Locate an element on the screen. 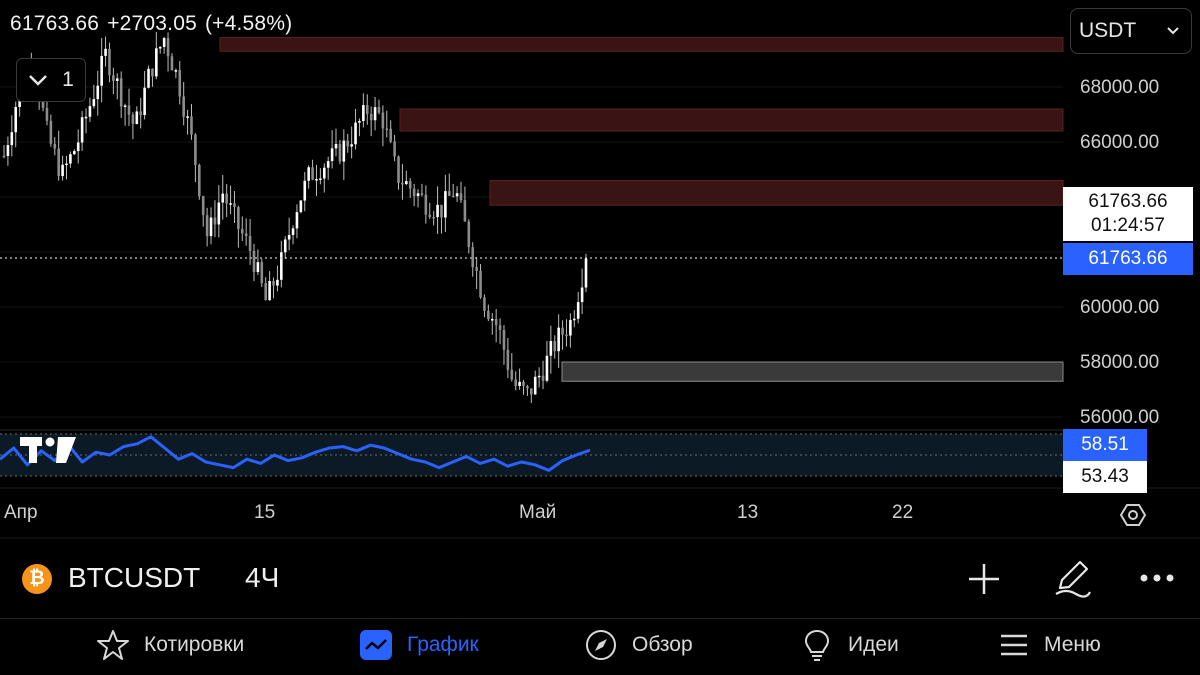 This screenshot has height=675, width=1200. price-axis-label: 56000.00 is located at coordinates (1120, 417).